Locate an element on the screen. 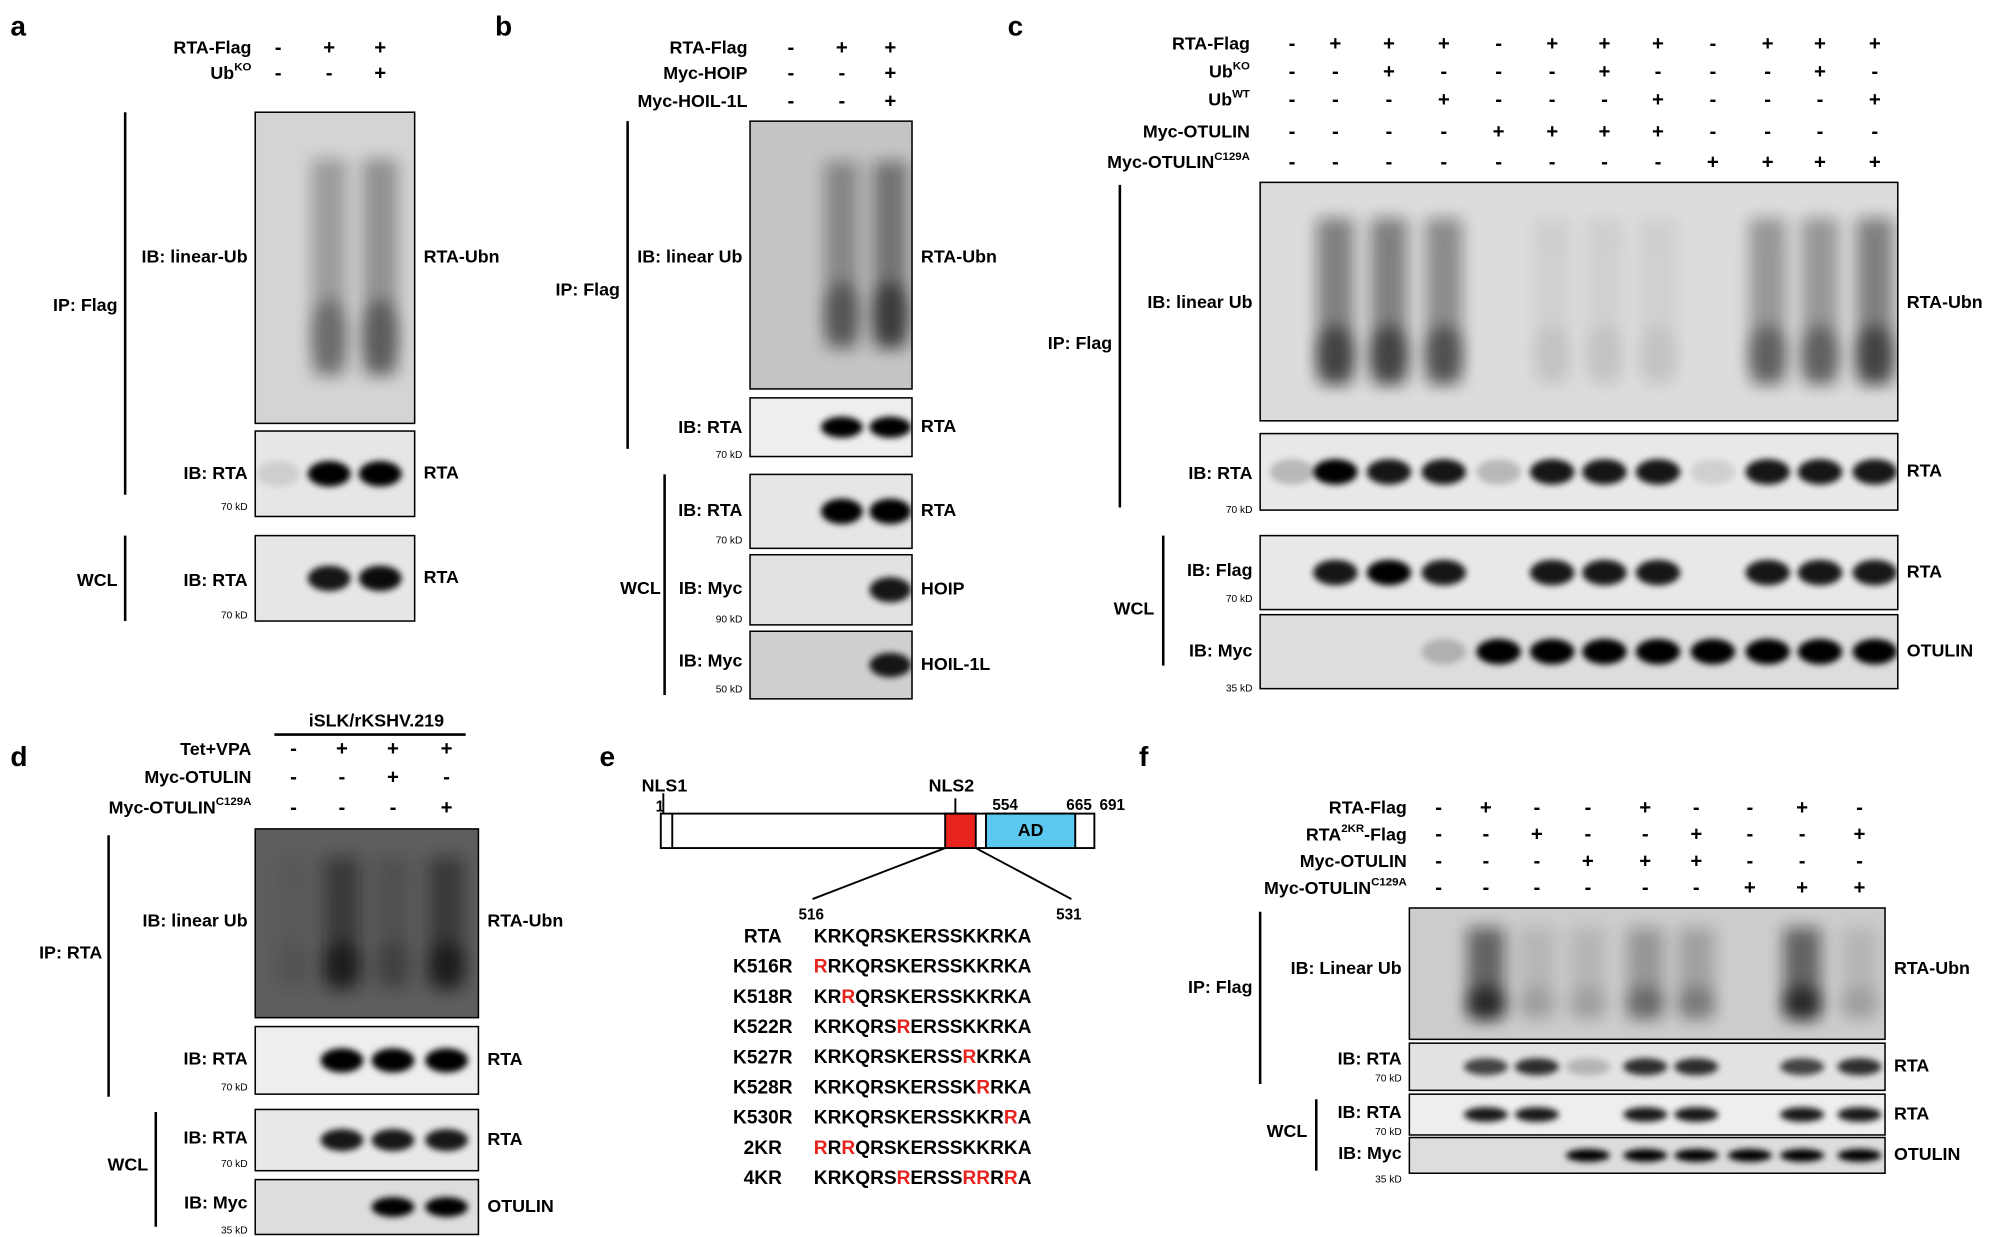 This screenshot has height=1237, width=2000. panel-letter: a is located at coordinates (18, 25).